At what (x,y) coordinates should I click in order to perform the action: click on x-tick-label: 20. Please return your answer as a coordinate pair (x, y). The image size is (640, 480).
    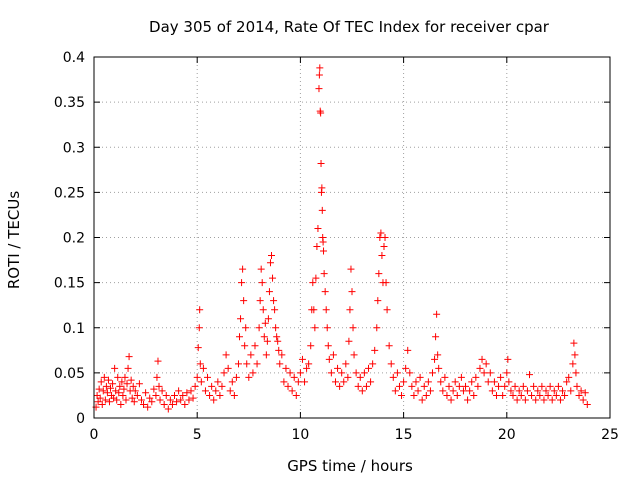
    Looking at the image, I should click on (507, 435).